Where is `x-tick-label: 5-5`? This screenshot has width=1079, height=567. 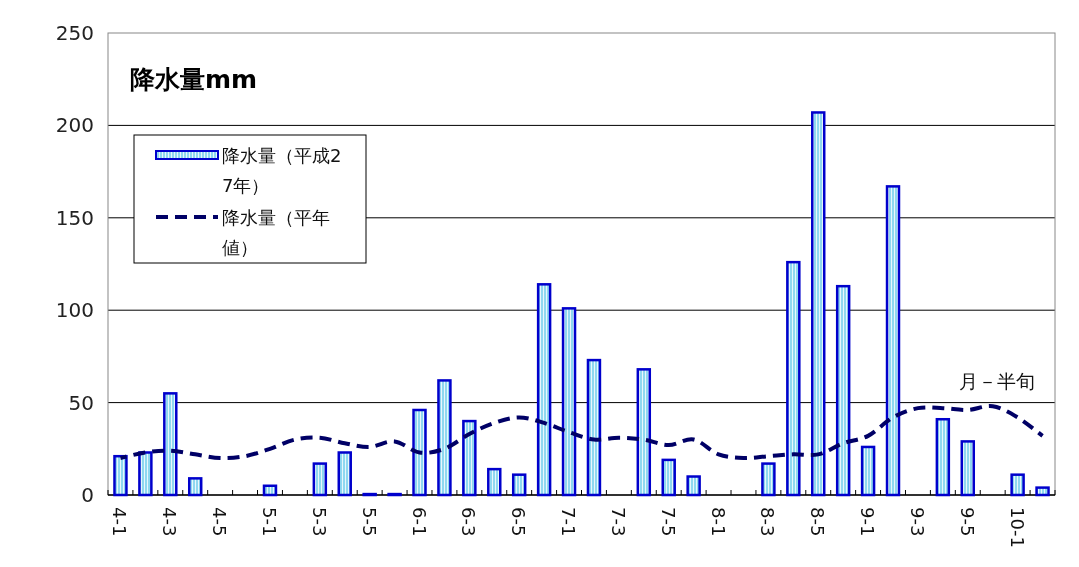 x-tick-label: 5-5 is located at coordinates (369, 522).